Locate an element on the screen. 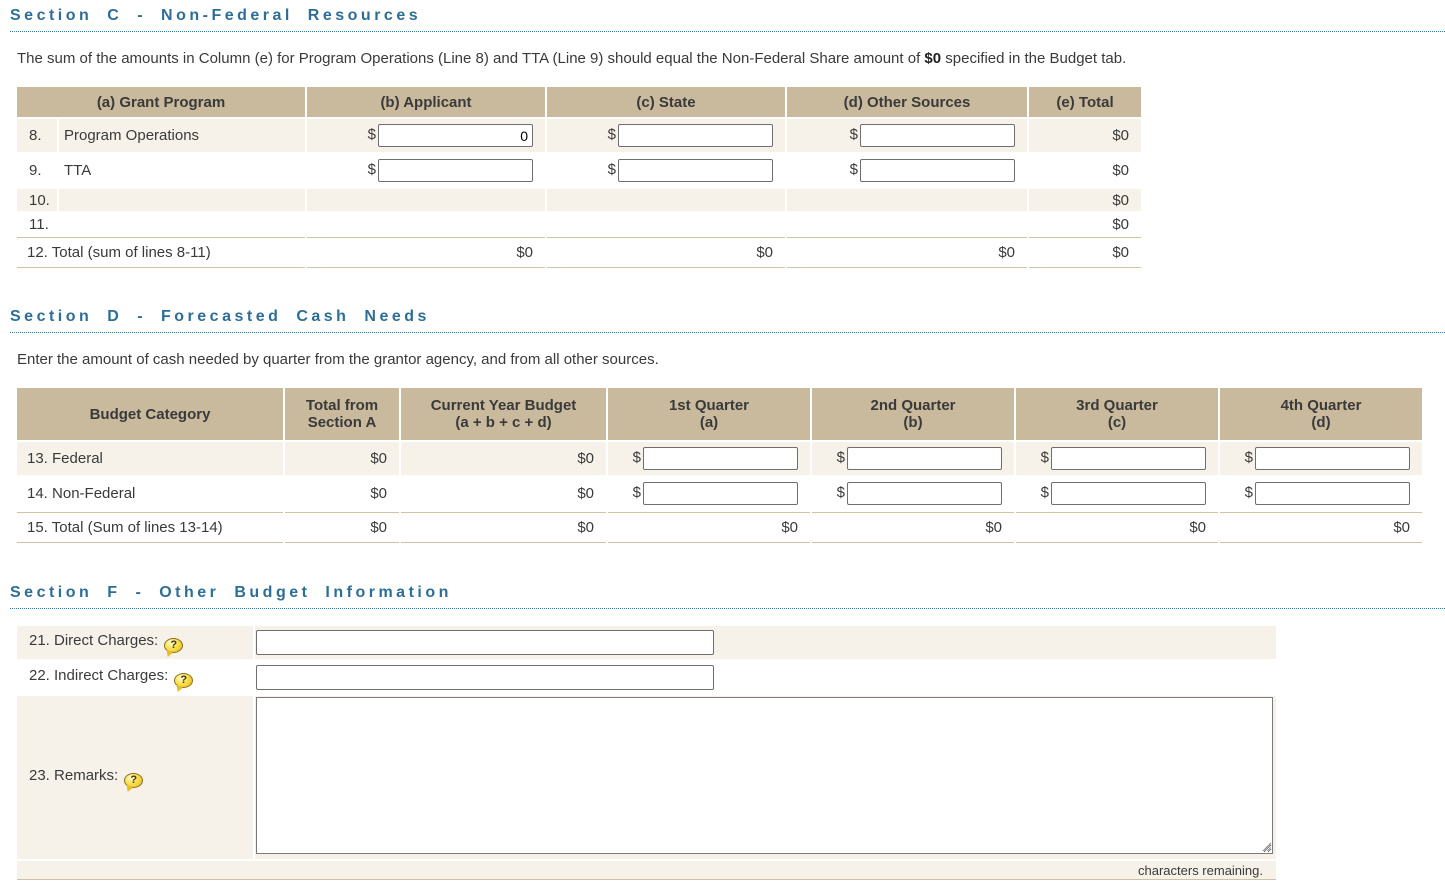  q3-cell: $ is located at coordinates (1117, 458).